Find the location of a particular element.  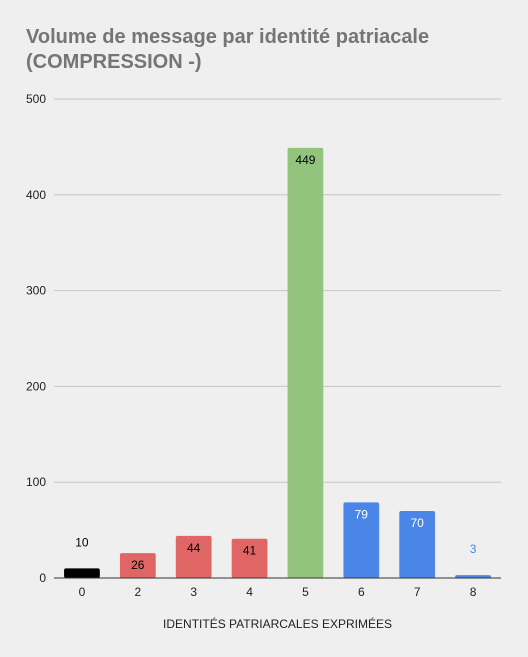

x-tick-label-6: 6 is located at coordinates (361, 592).